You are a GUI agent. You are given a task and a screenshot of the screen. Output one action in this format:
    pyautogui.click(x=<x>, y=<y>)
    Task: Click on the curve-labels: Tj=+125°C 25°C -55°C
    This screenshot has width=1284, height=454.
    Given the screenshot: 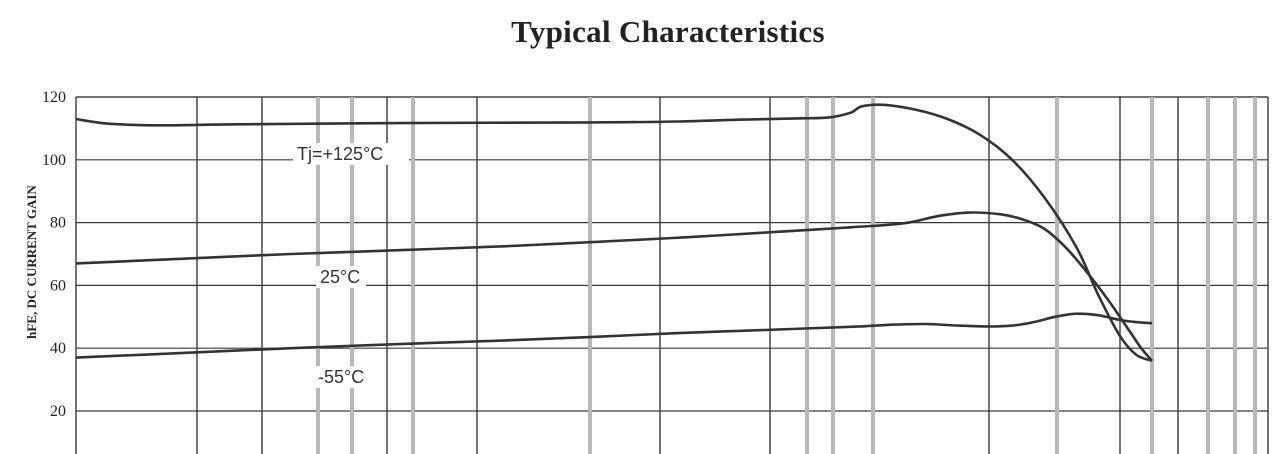 What is the action you would take?
    pyautogui.click(x=351, y=265)
    